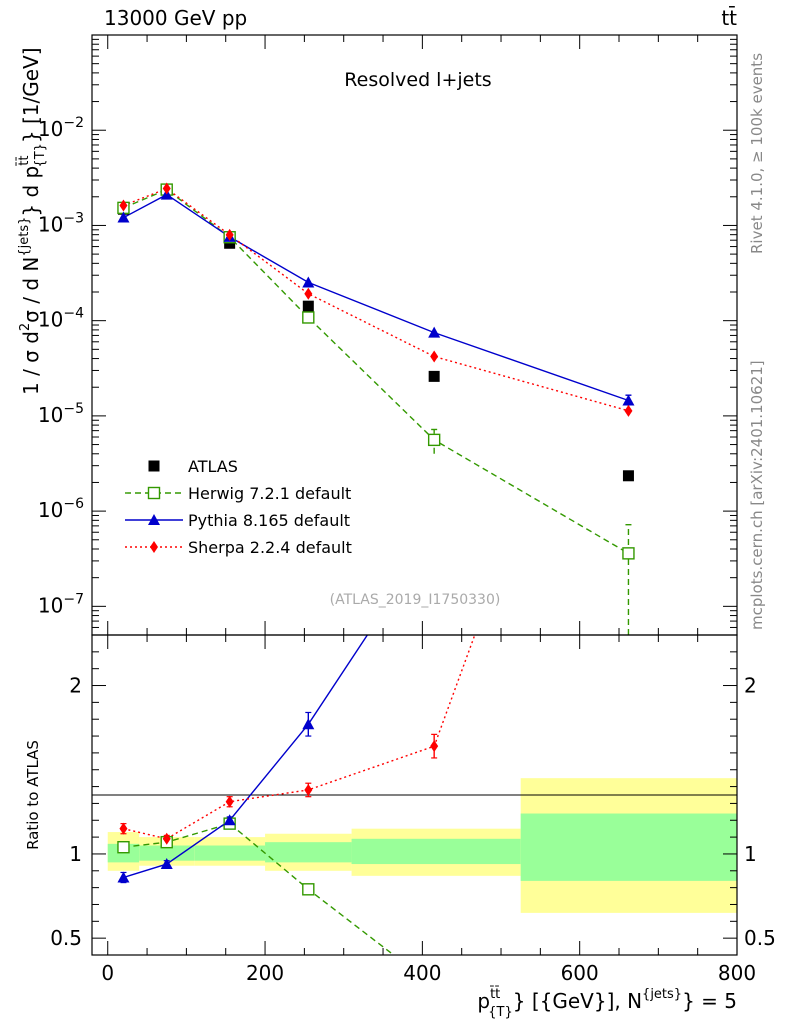 The height and width of the screenshot is (1028, 786). Describe the element at coordinates (40, 155) in the screenshot. I see `ylabel-part-g: {T}` at that location.